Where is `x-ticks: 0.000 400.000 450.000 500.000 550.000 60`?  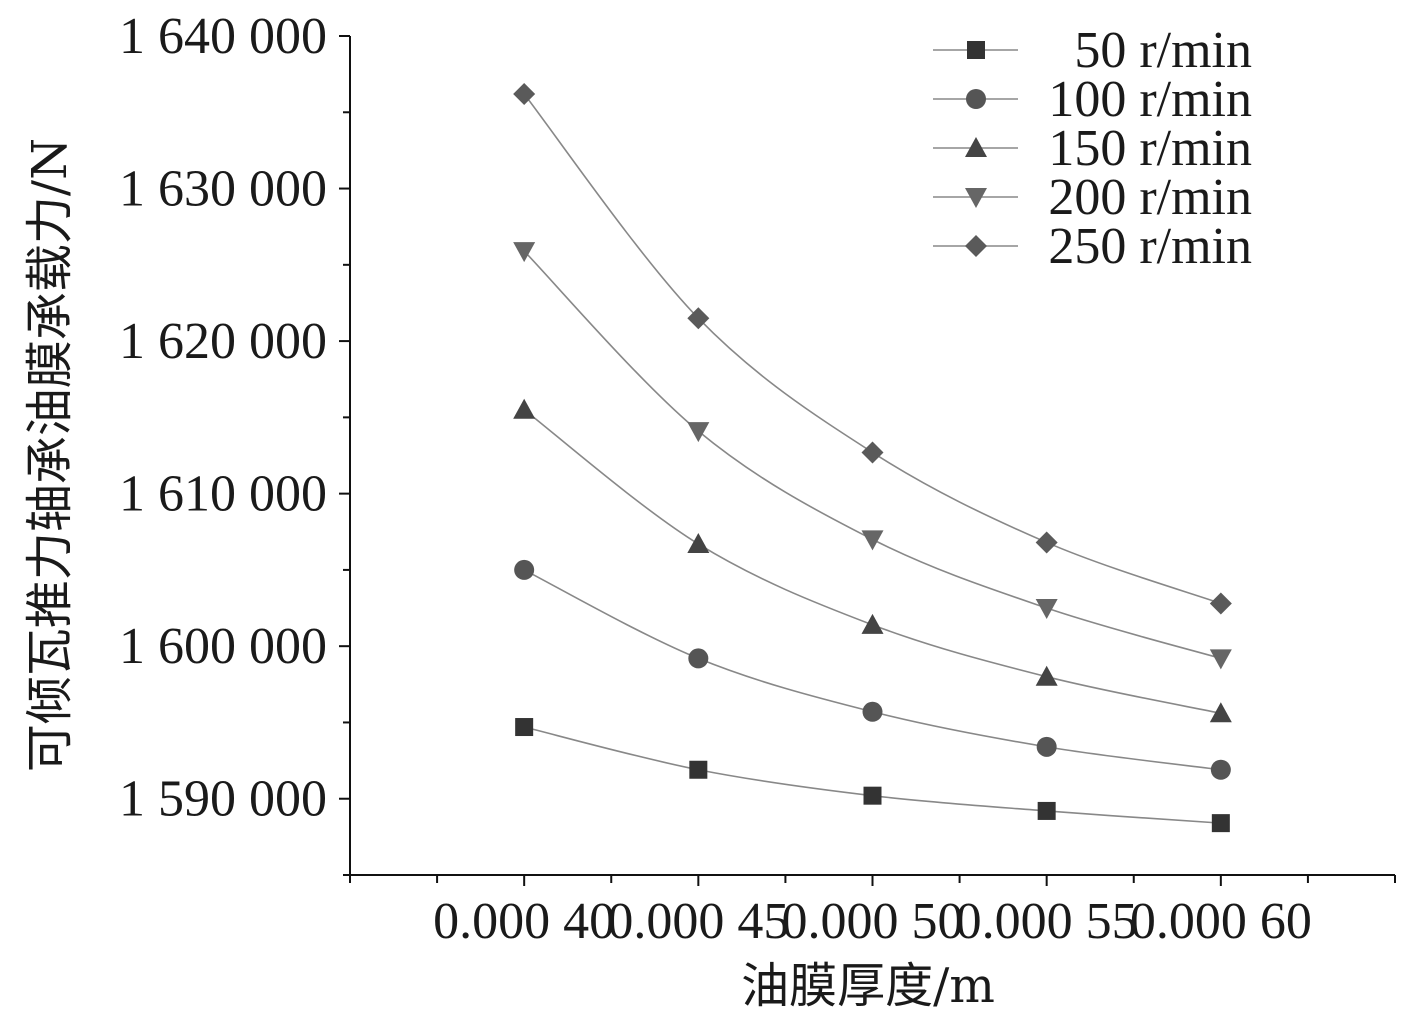
x-ticks: 0.000 400.000 450.000 500.000 550.000 60 is located at coordinates (872, 912).